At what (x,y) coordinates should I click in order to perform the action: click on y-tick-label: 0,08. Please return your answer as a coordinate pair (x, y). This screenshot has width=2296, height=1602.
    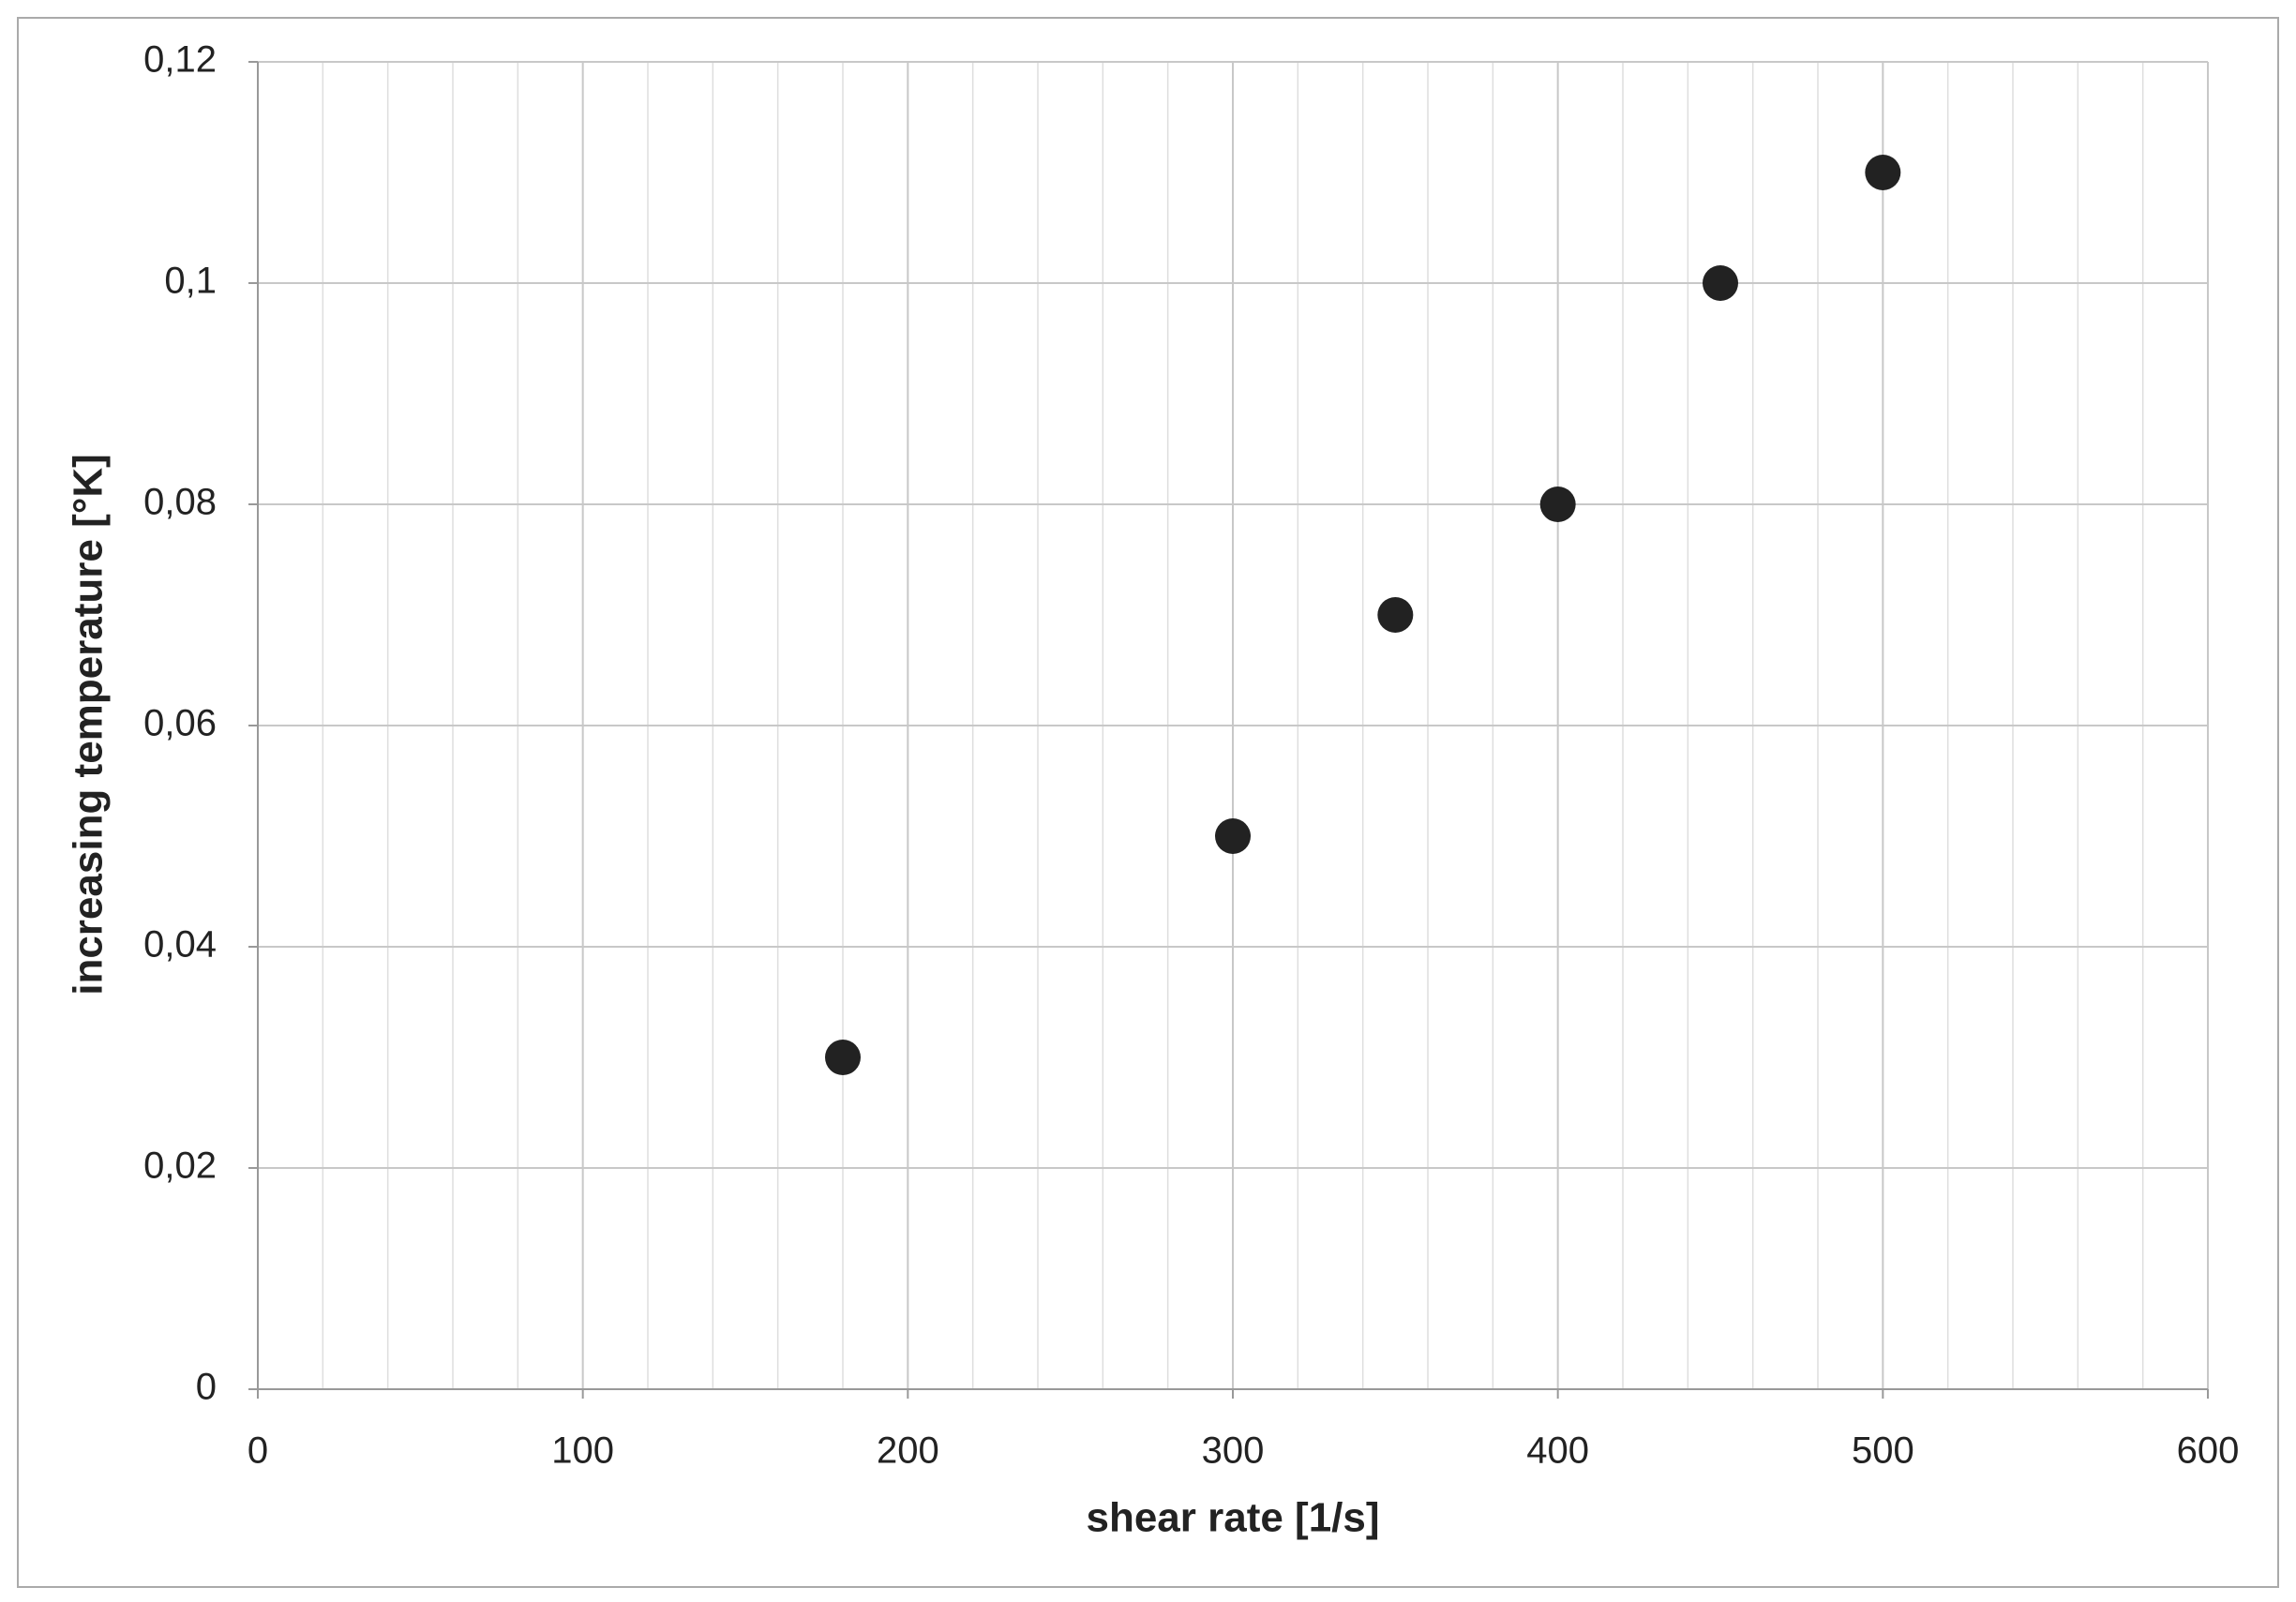
    Looking at the image, I should click on (180, 502).